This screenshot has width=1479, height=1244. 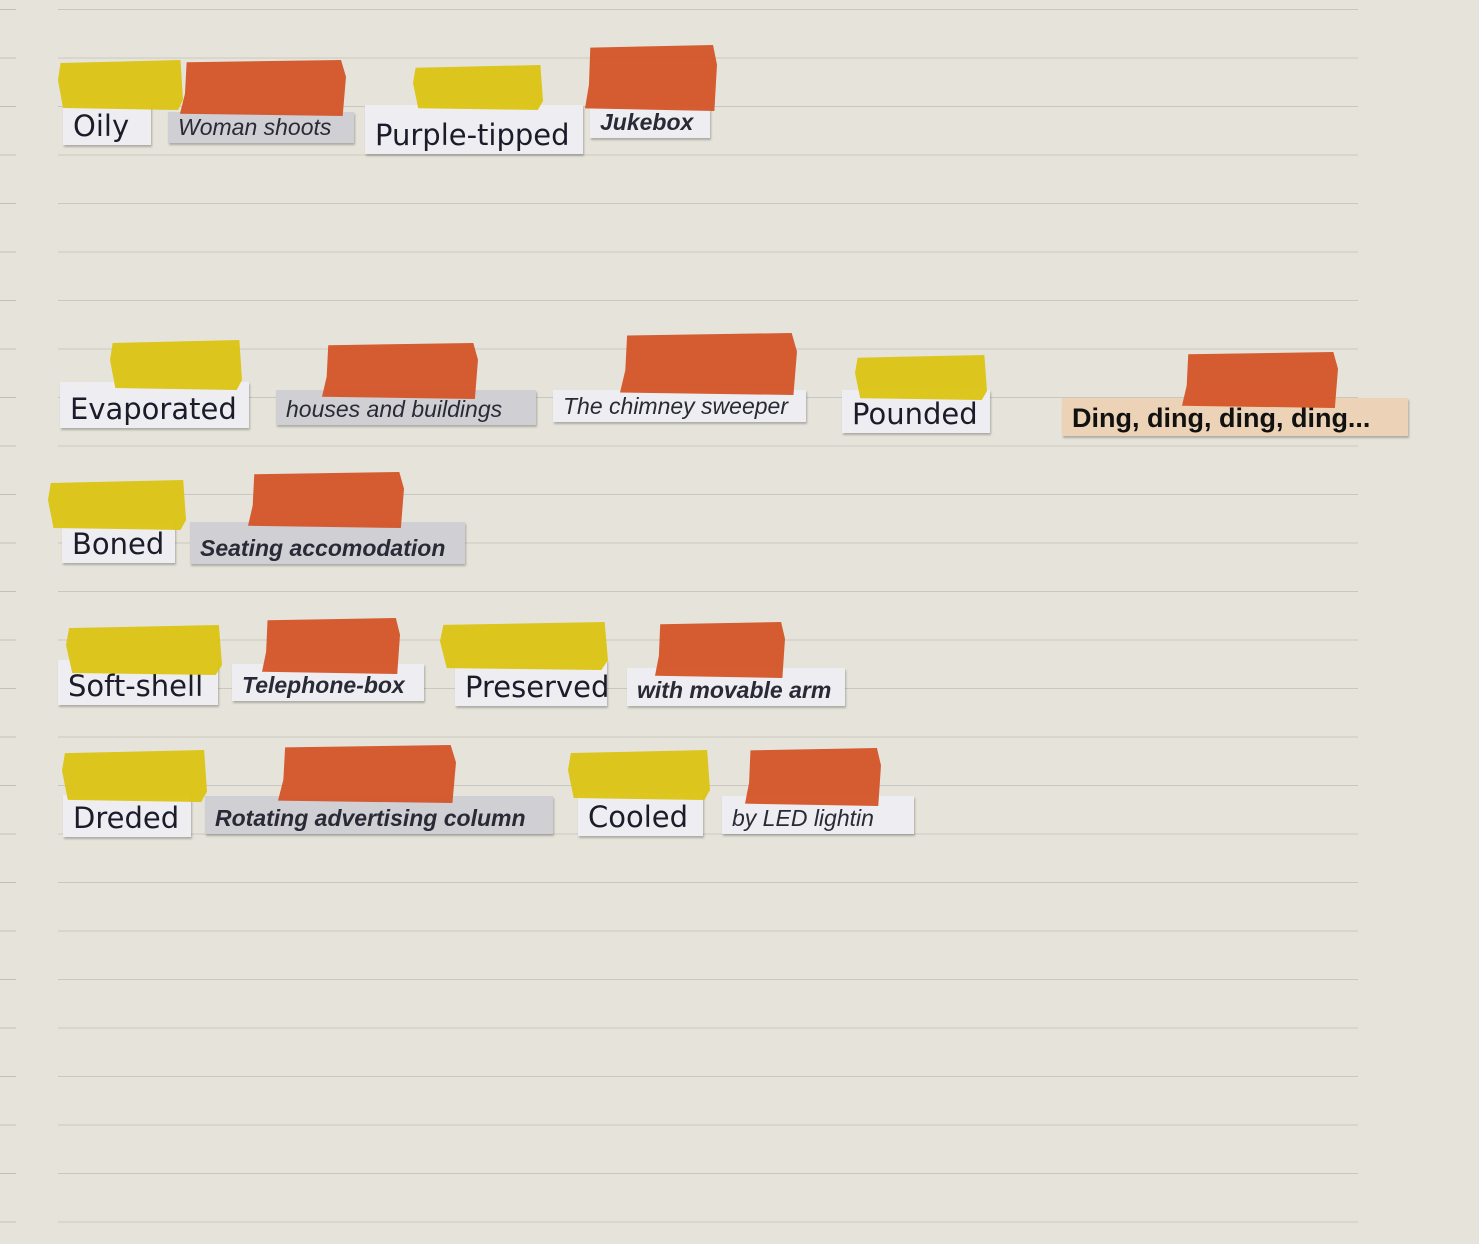 What do you see at coordinates (8, 622) in the screenshot?
I see `margin-ticks` at bounding box center [8, 622].